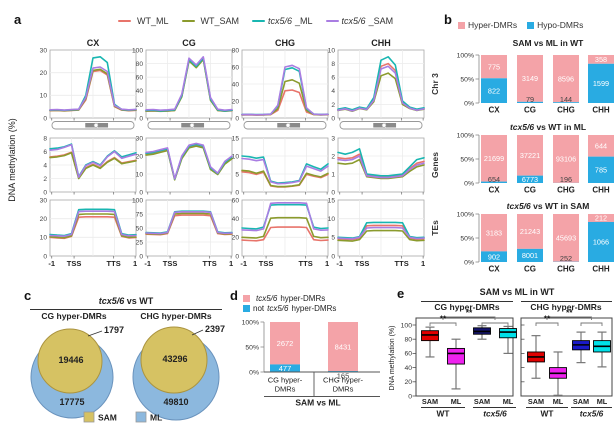  What do you see at coordinates (401, 293) in the screenshot?
I see `panel-label-e: e` at bounding box center [401, 293].